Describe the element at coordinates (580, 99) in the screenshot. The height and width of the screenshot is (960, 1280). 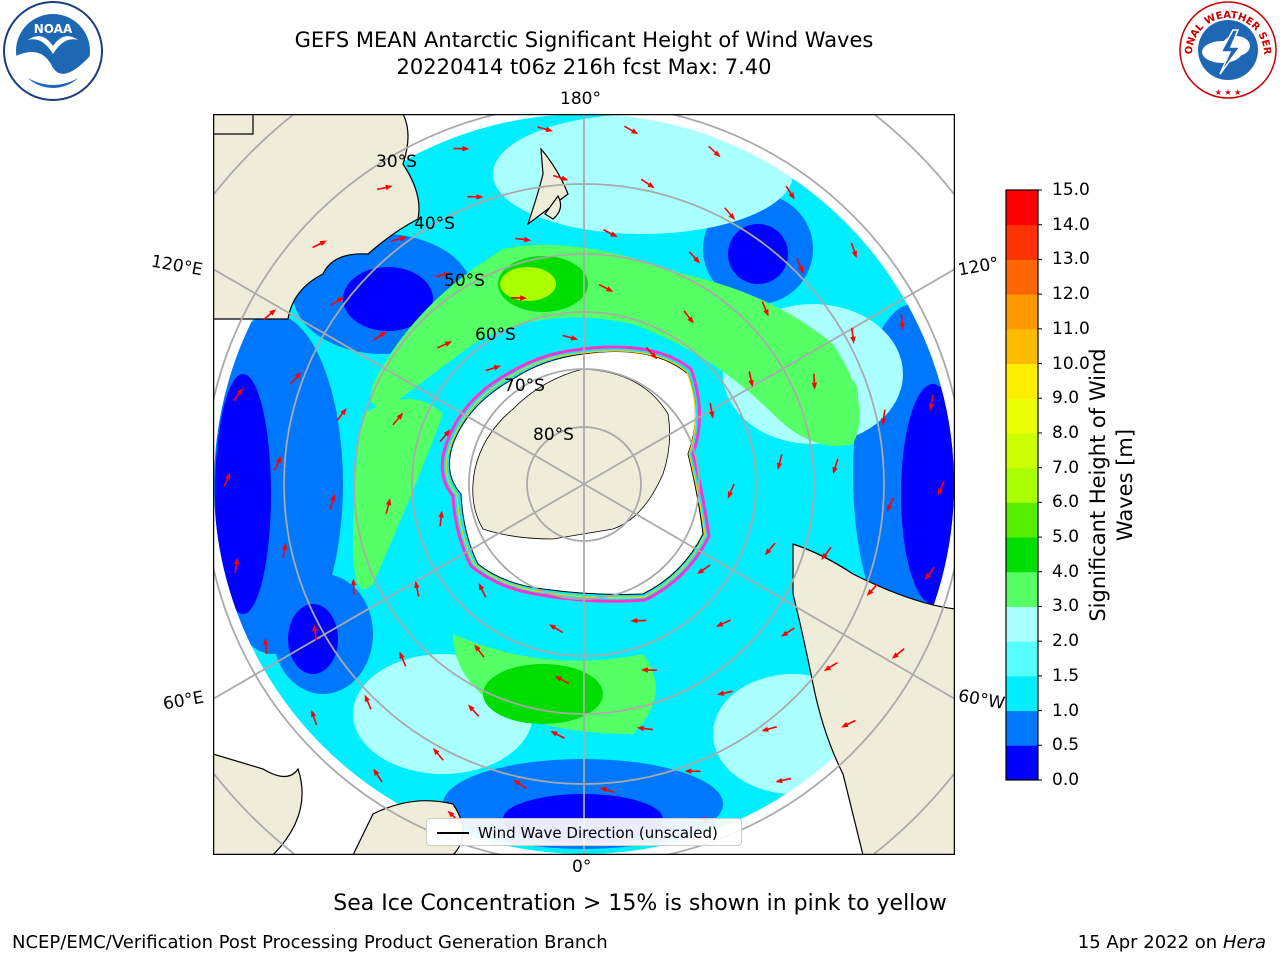
I see `lon-label-180: 180°` at that location.